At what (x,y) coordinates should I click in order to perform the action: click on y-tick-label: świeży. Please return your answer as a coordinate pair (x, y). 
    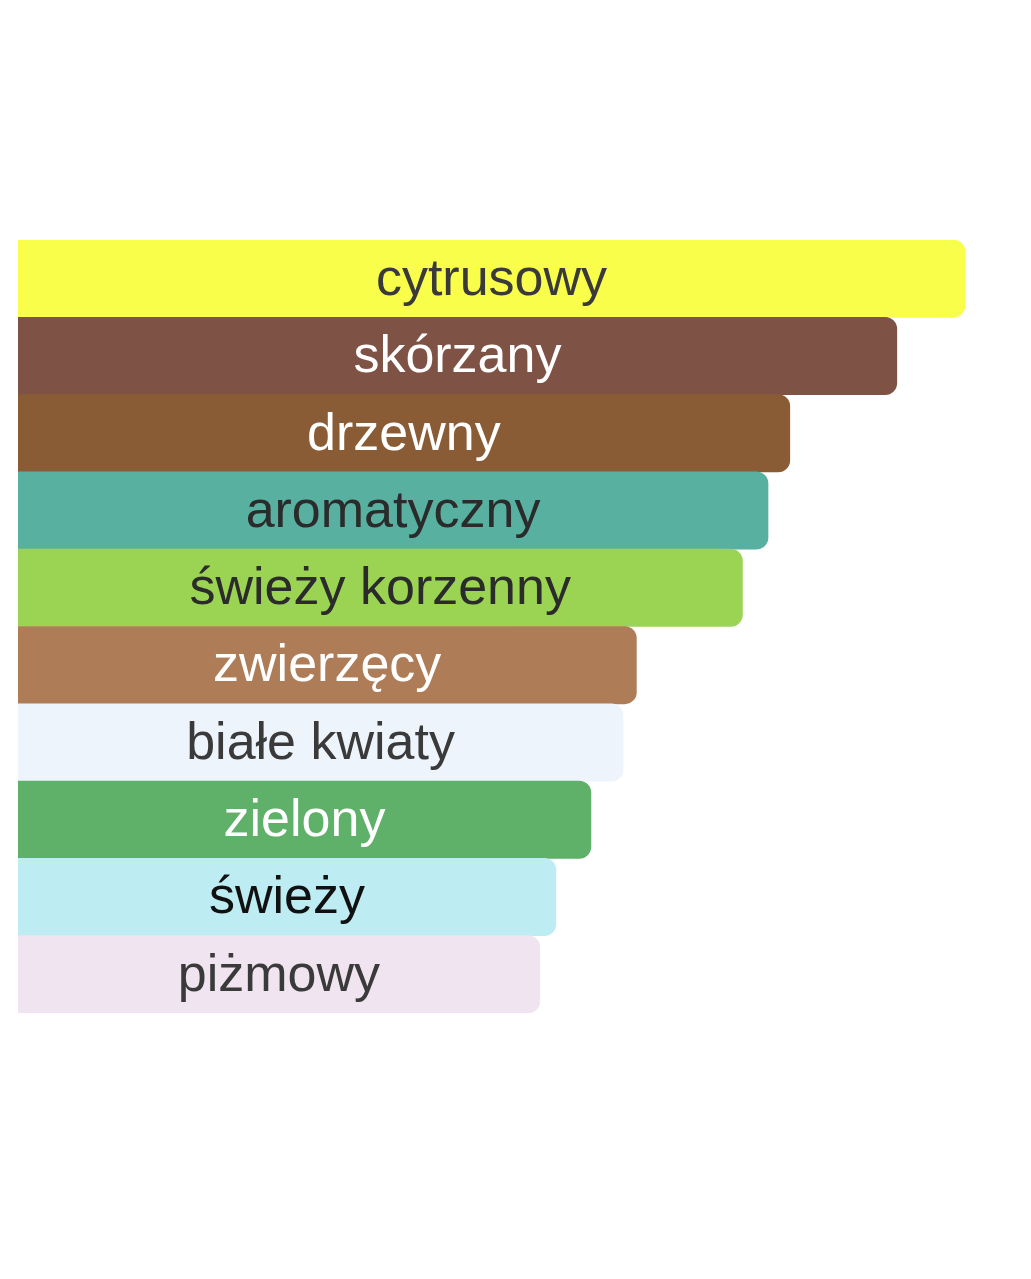
    Looking at the image, I should click on (286, 895).